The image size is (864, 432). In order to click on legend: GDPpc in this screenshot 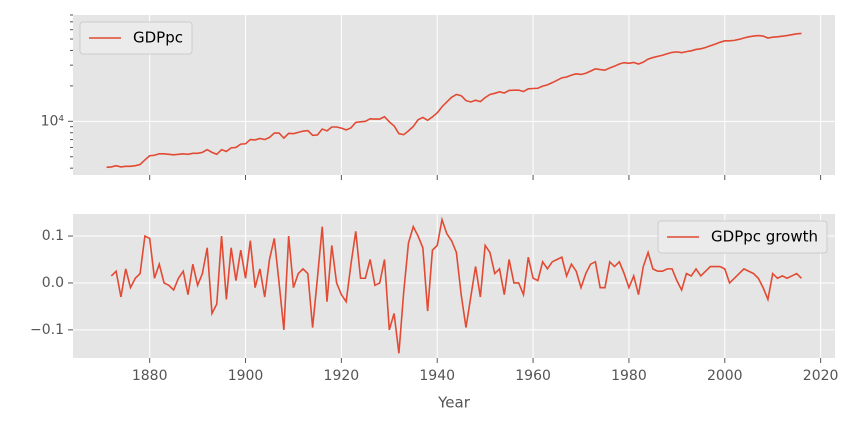, I will do `click(136, 38)`.